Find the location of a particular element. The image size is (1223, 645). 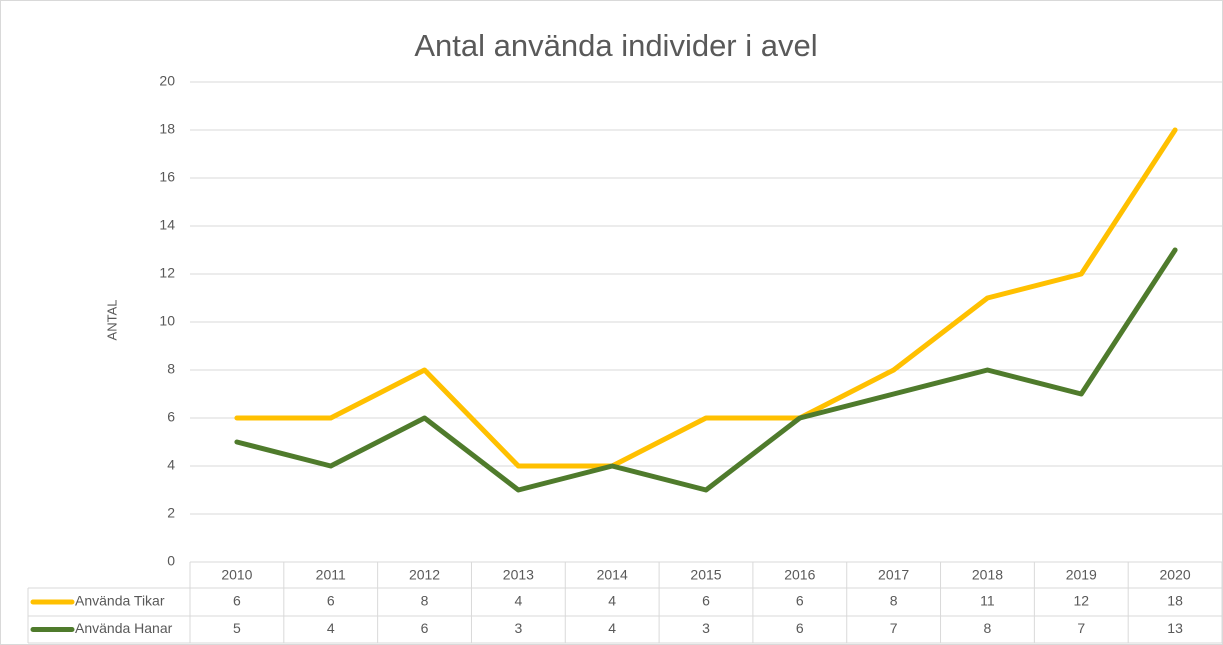

table-value: 13 is located at coordinates (1175, 628).